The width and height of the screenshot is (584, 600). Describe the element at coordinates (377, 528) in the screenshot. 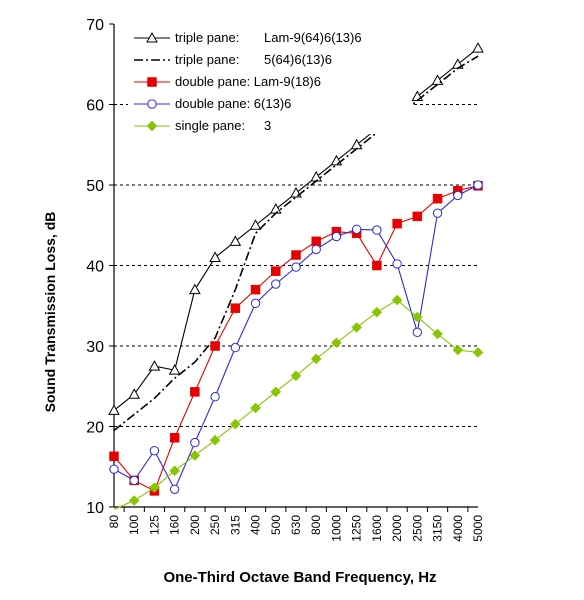

I see `x-tick-label-1600: 1600` at that location.